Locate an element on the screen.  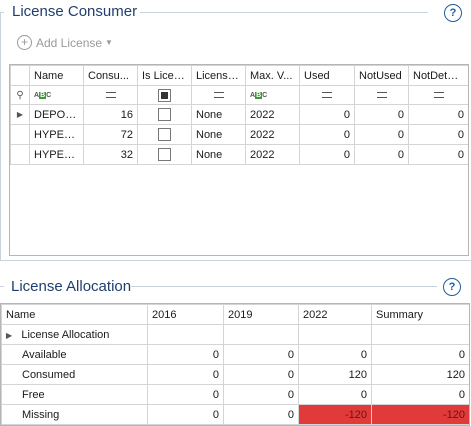
column-header-2022: 2022 is located at coordinates (335, 314).